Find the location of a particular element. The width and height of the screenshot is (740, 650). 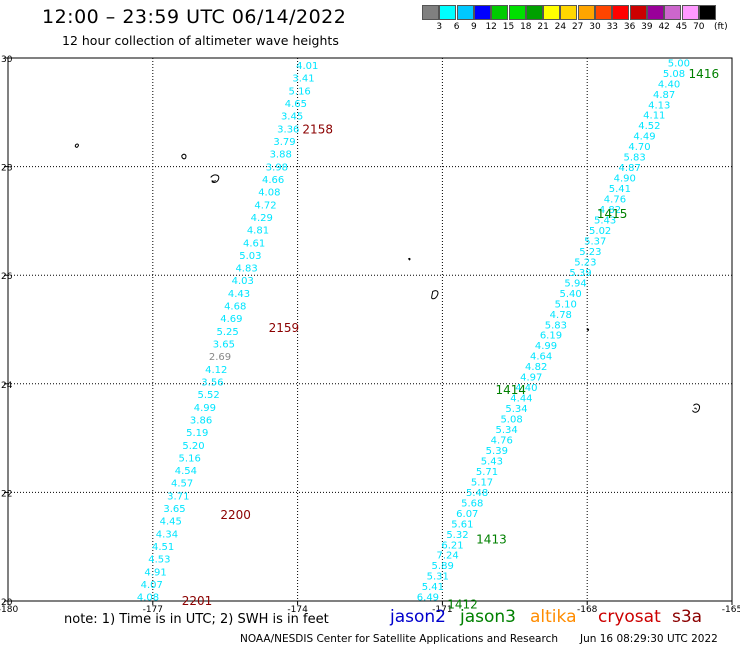

wave-height-value: 6.19 is located at coordinates (551, 336).